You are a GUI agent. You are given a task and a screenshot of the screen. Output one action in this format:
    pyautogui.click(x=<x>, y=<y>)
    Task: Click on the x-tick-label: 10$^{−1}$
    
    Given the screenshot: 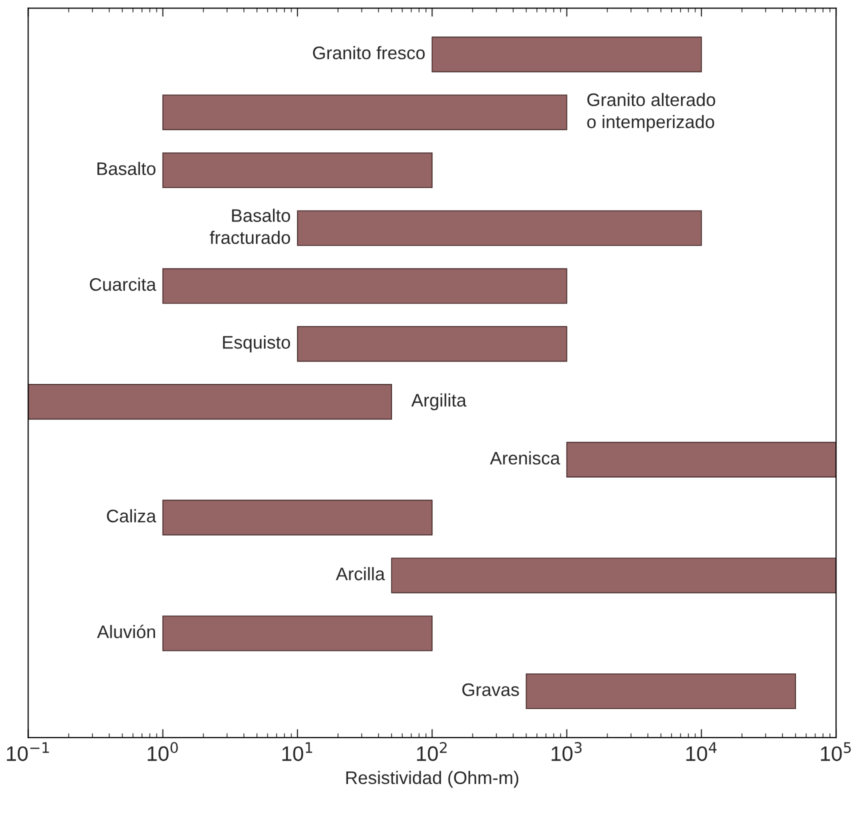 What is the action you would take?
    pyautogui.click(x=27, y=752)
    